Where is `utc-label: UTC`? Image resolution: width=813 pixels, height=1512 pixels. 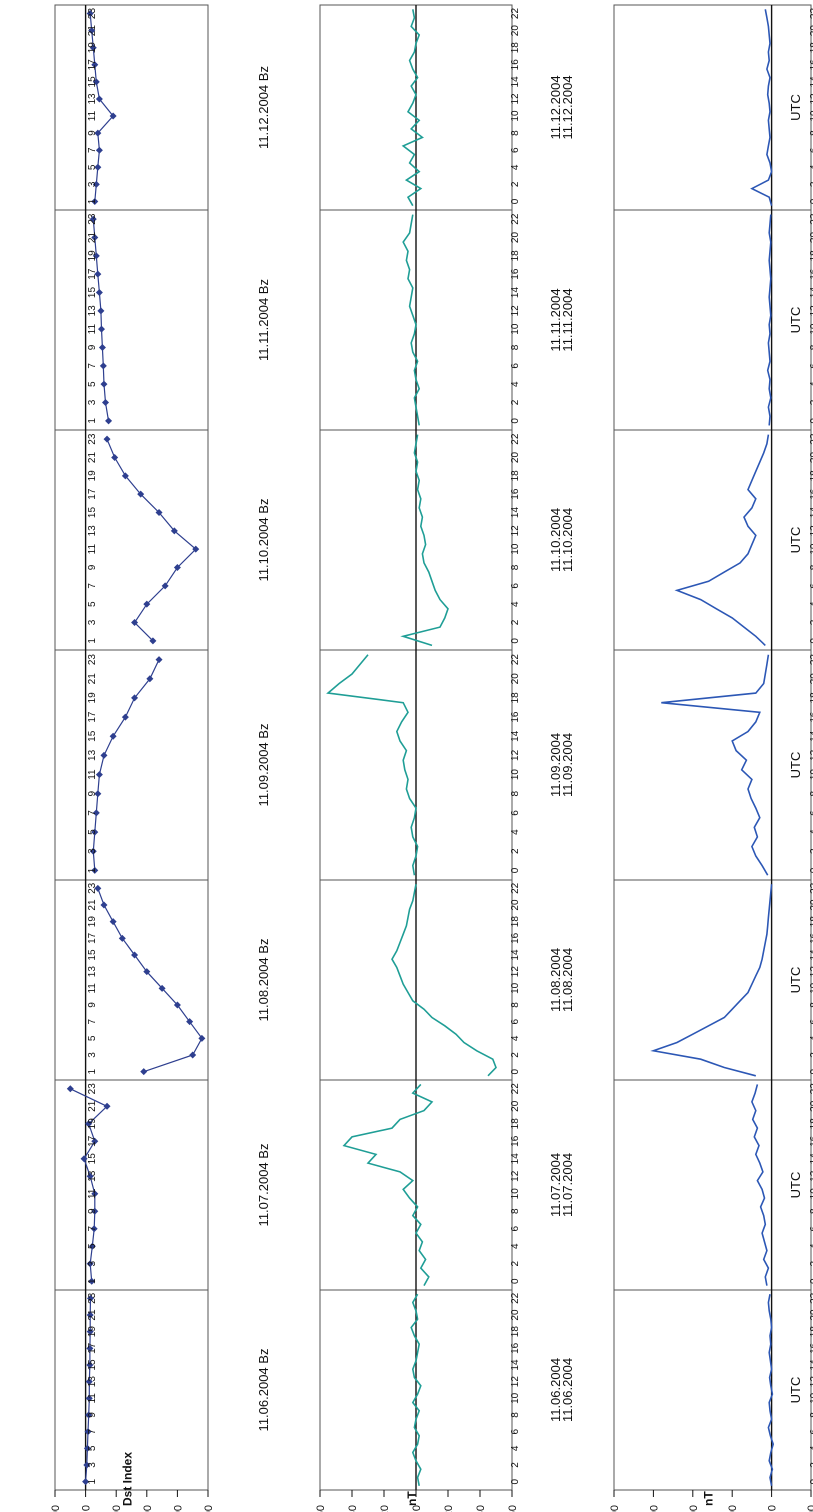
utc-label: UTC is located at coordinates (795, 1390).